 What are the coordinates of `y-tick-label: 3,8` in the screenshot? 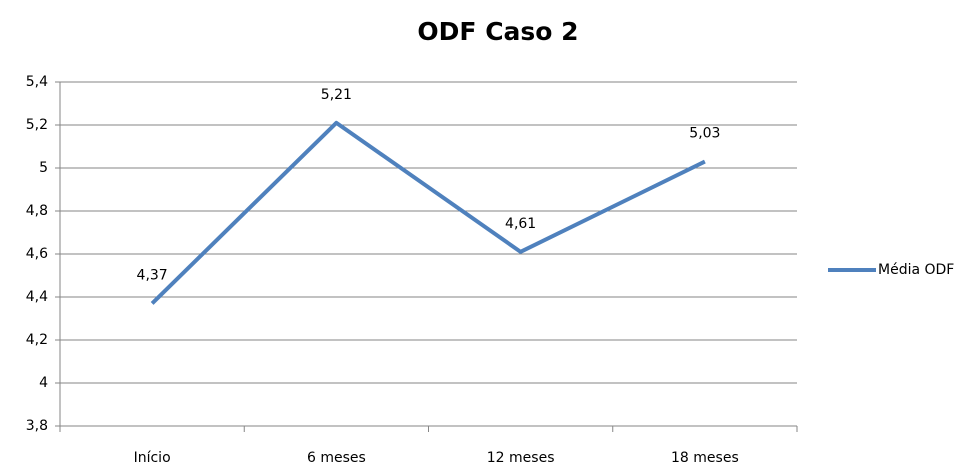 It's located at (37, 426).